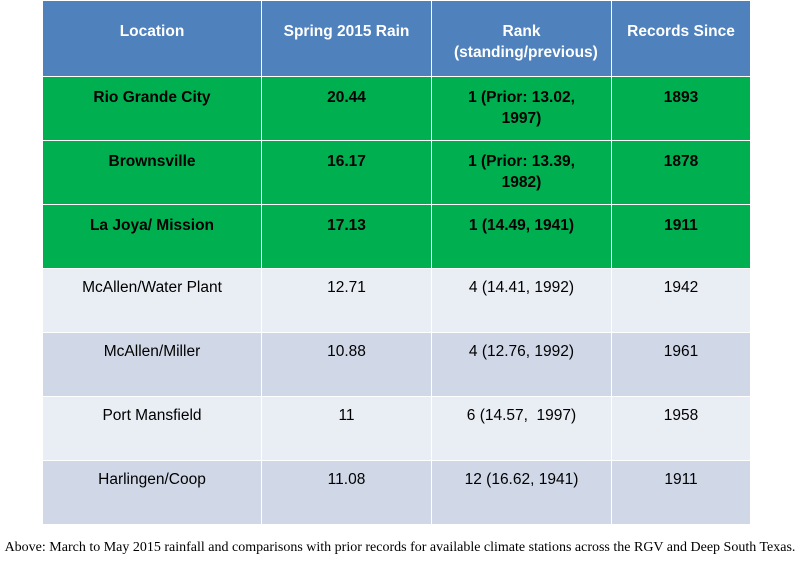  Describe the element at coordinates (152, 236) in the screenshot. I see `cell-location: La Joya/ Mission` at that location.